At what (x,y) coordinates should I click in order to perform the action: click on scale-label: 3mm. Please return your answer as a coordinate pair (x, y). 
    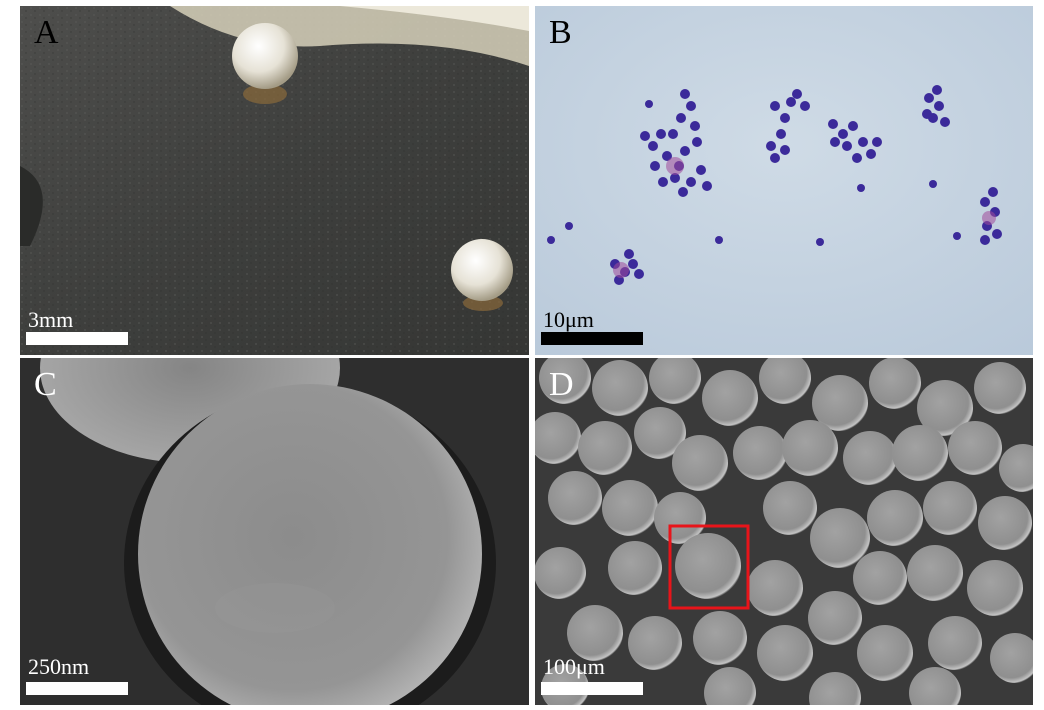
    Looking at the image, I should click on (51, 319).